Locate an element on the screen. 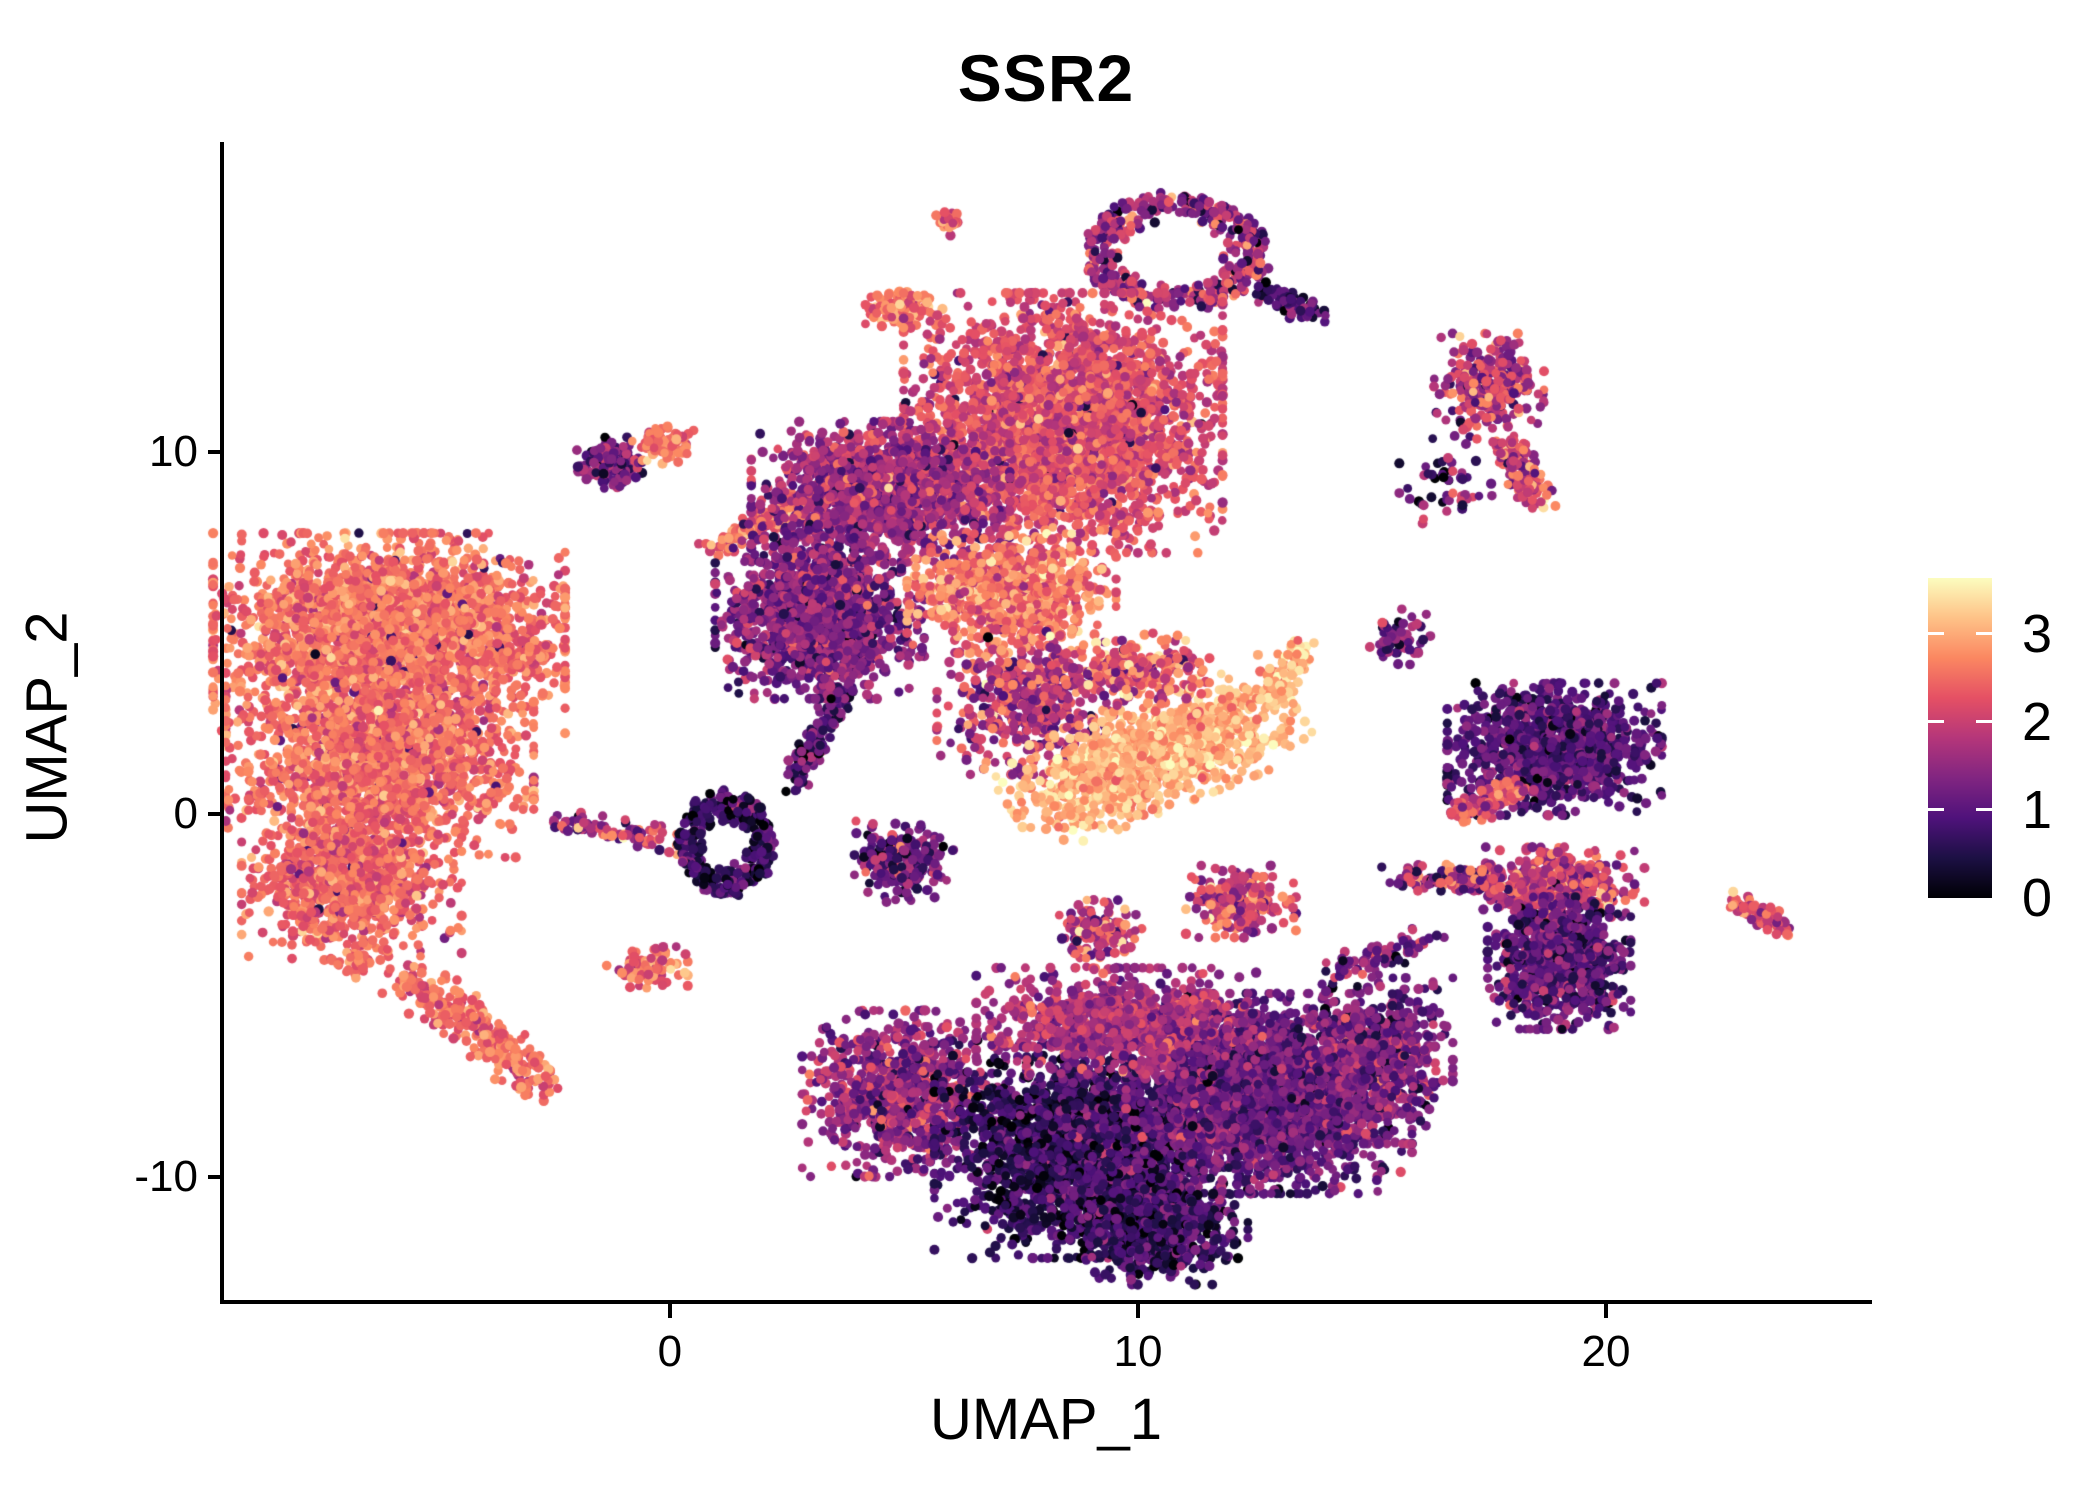 This screenshot has width=2100, height=1500. x-axis-title: UMAP_1 is located at coordinates (1046, 1419).